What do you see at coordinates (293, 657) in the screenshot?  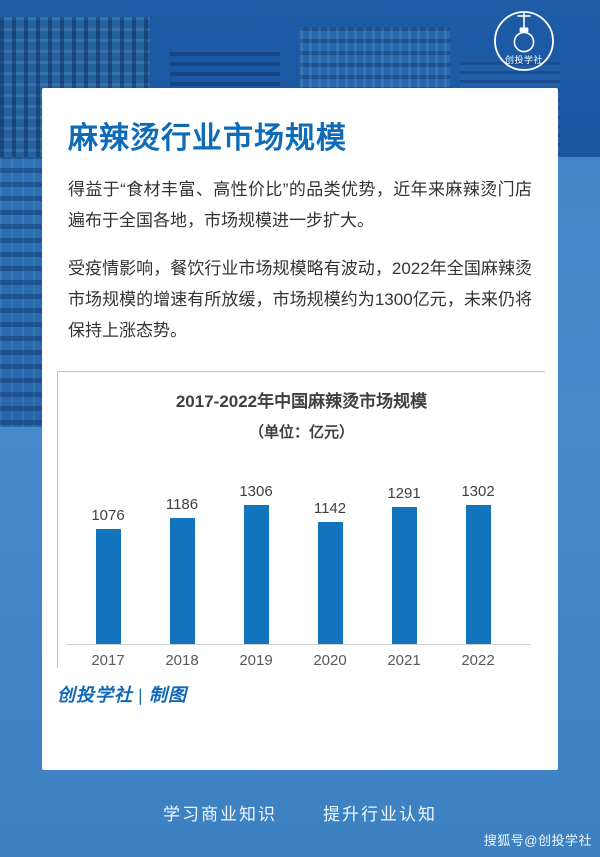 I see `chart-category-axis: 2017 2018 2019 2020 2021 2022` at bounding box center [293, 657].